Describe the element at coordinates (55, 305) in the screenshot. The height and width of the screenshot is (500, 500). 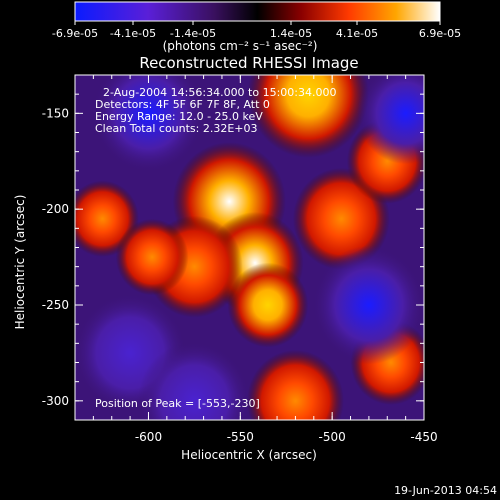
I see `y-tick-label: -250` at that location.